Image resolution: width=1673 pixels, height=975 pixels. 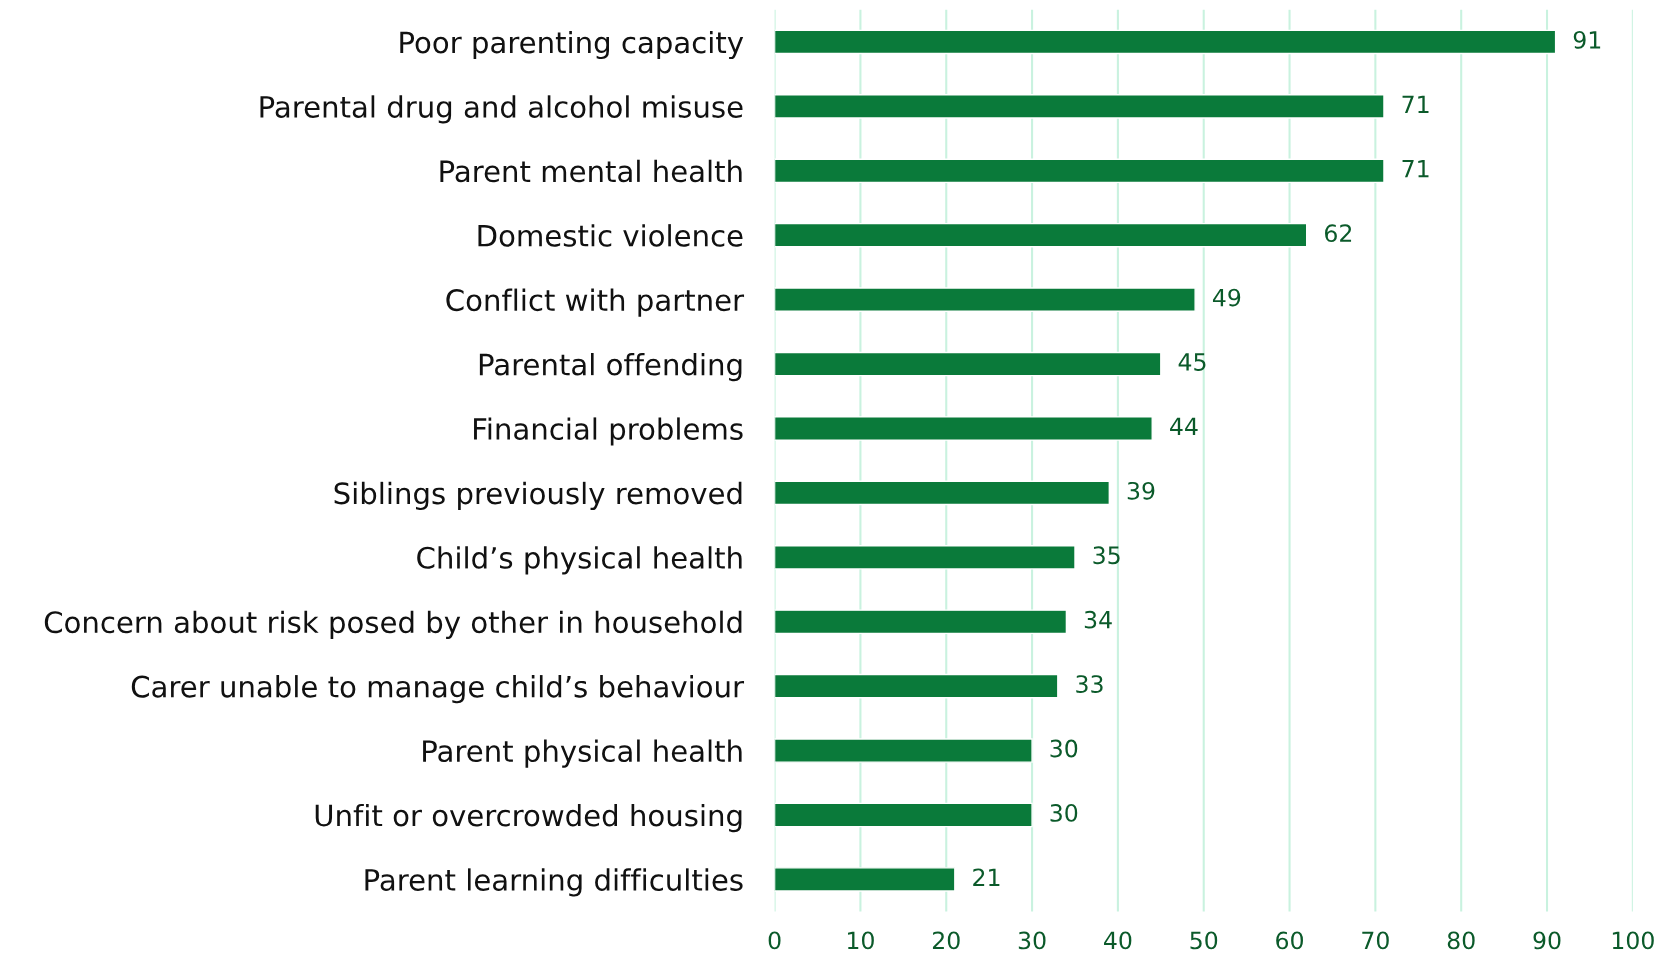 I want to click on data-label: 91, so click(x=1587, y=39).